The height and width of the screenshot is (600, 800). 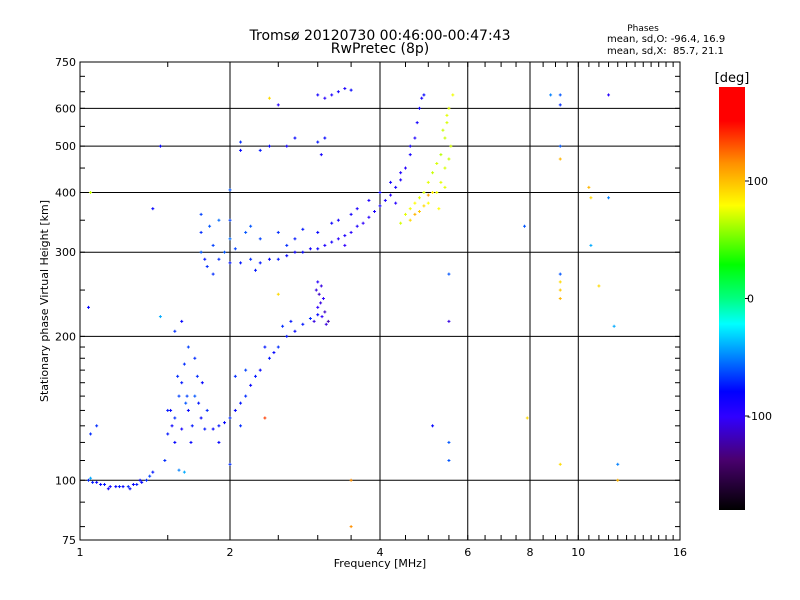 What do you see at coordinates (69, 540) in the screenshot?
I see `y-tick-label: 75` at bounding box center [69, 540].